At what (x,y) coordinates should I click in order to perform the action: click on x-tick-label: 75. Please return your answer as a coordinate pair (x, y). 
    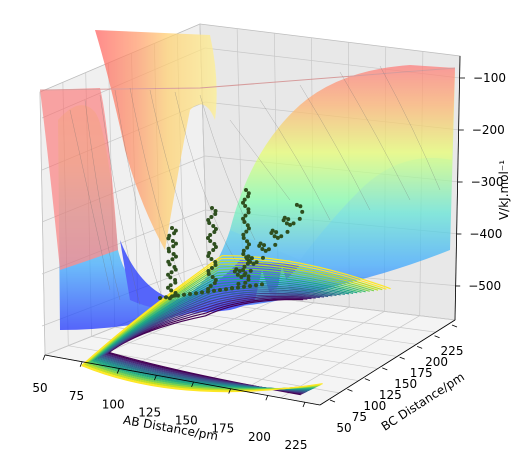
    Looking at the image, I should click on (76, 396).